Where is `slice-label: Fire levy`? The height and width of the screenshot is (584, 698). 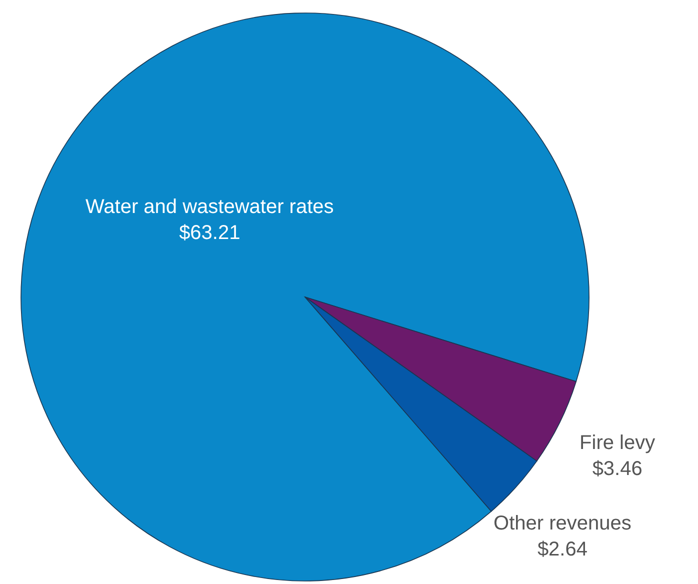 slice-label: Fire levy is located at coordinates (618, 443).